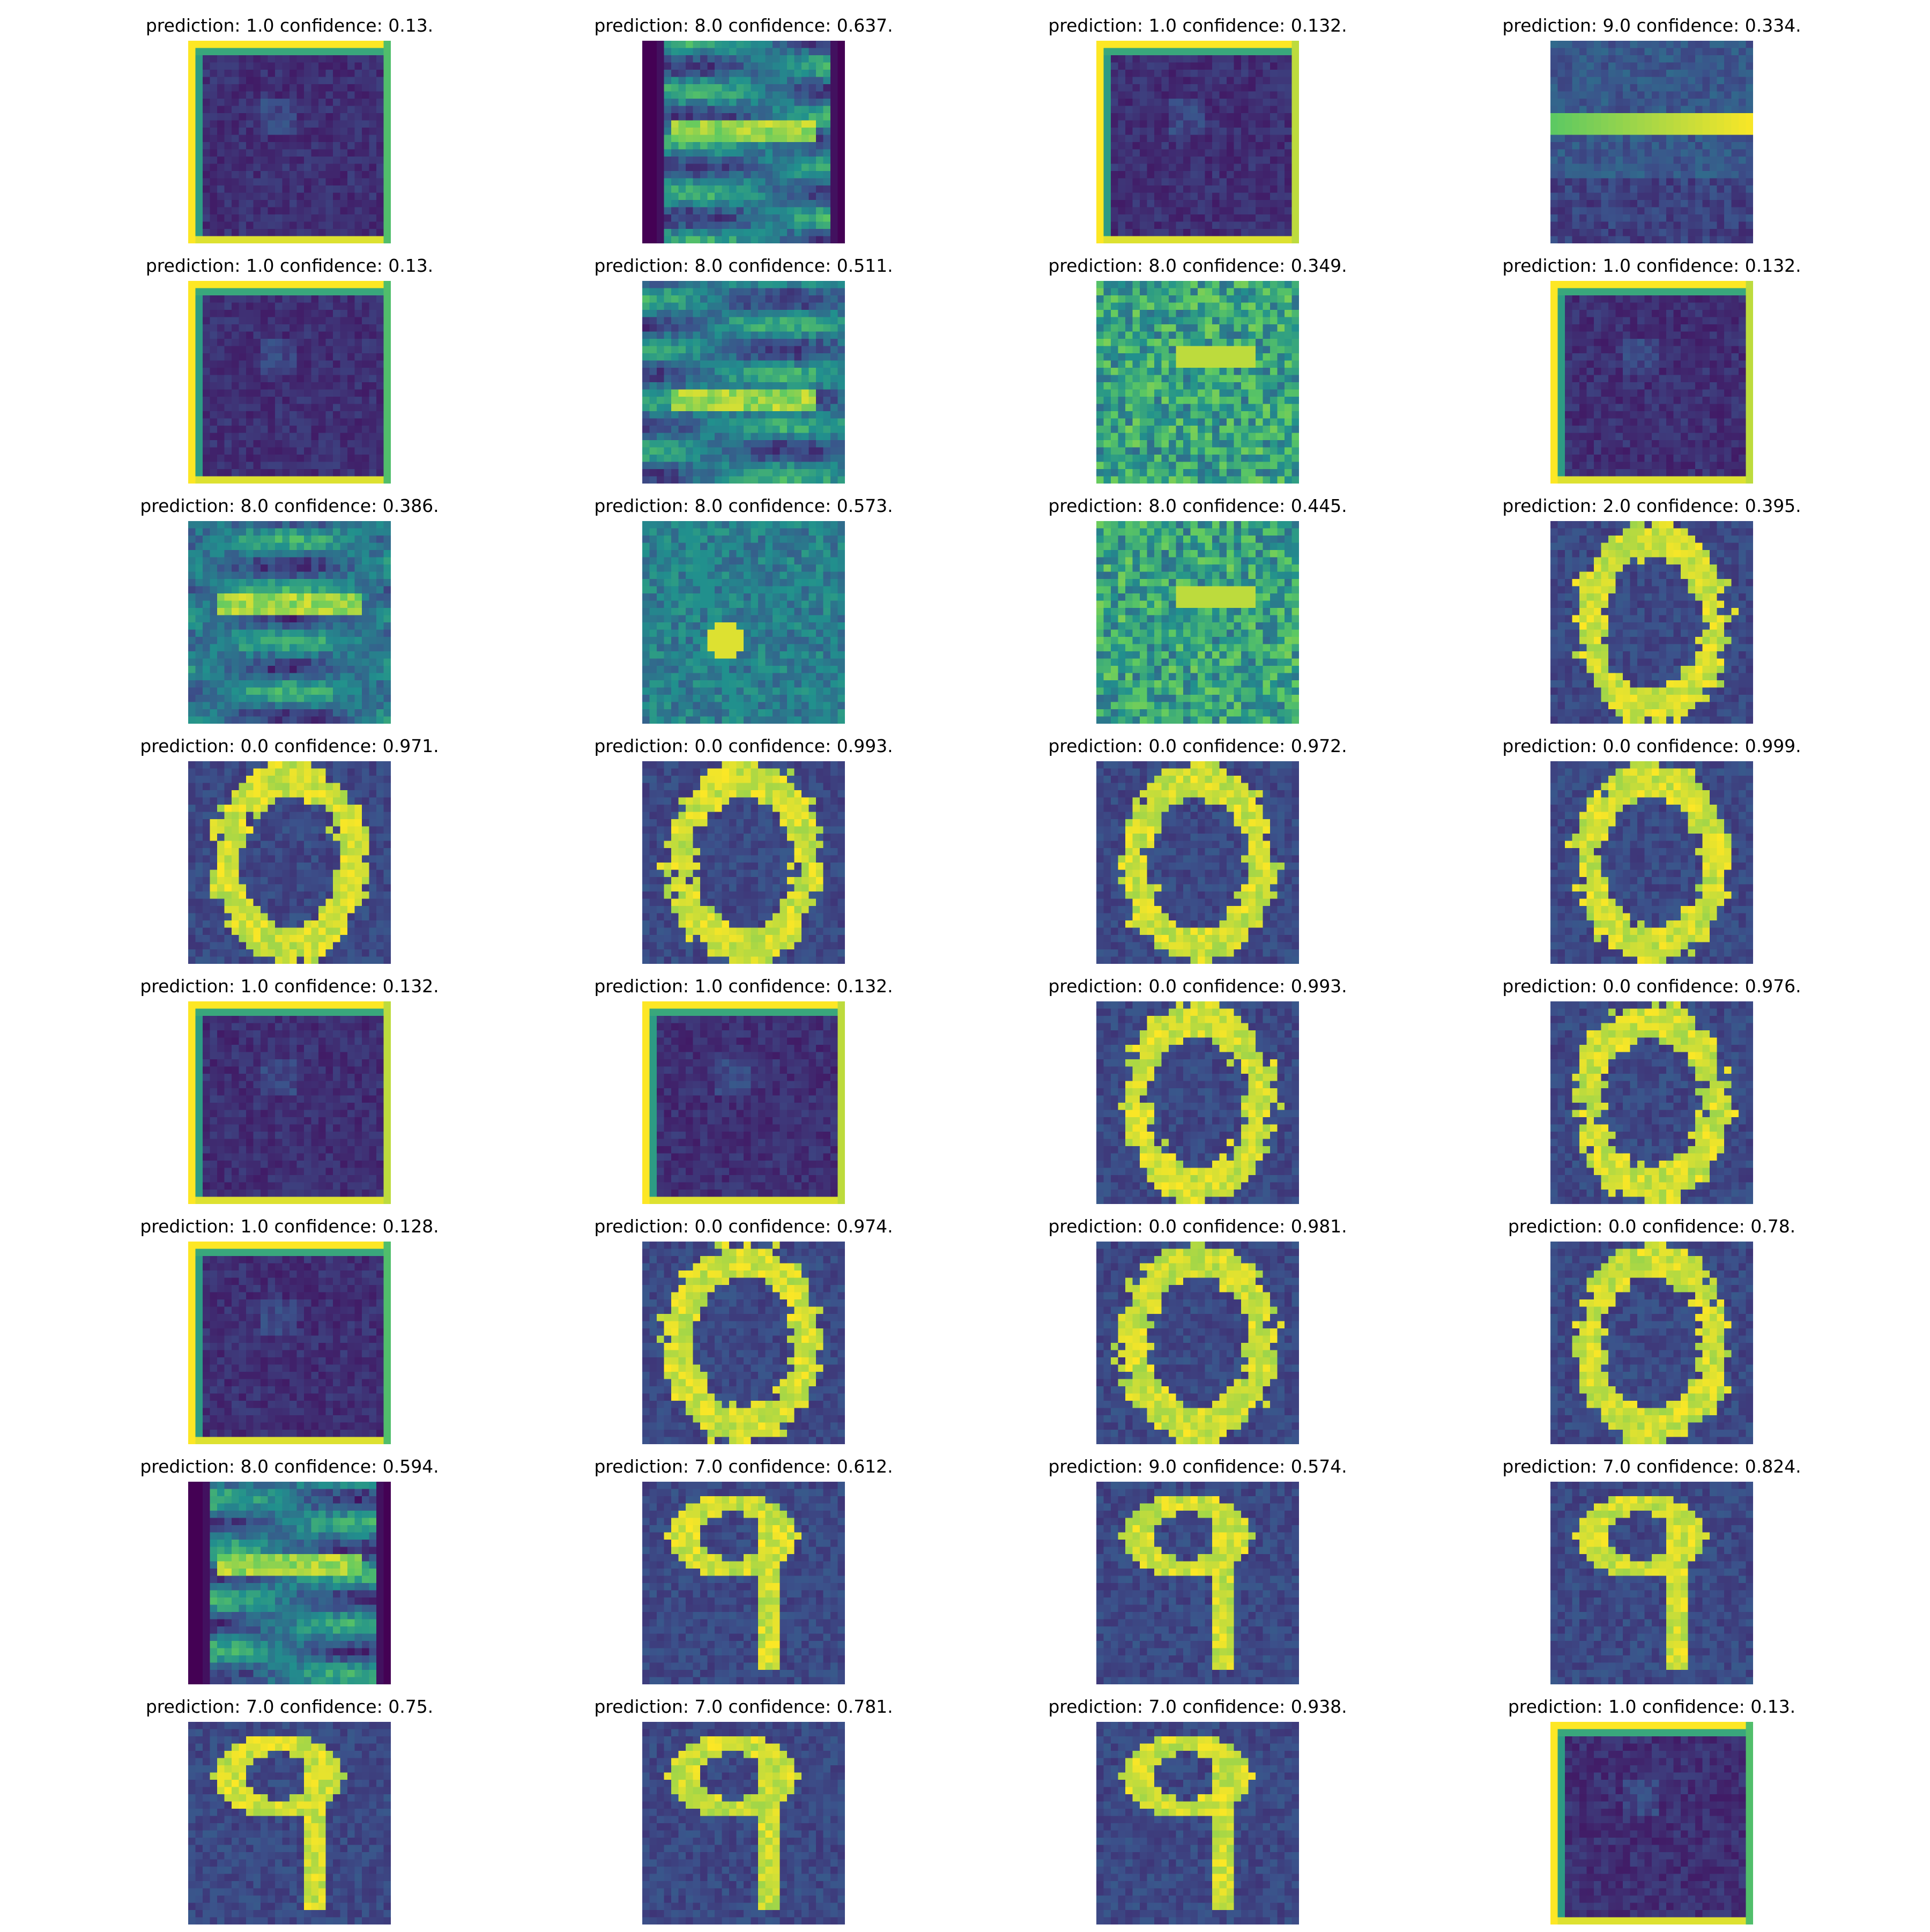 The height and width of the screenshot is (1932, 1930). What do you see at coordinates (1197, 1706) in the screenshot?
I see `panel-title: prediction: 7.0 confidence: 0.938.` at bounding box center [1197, 1706].